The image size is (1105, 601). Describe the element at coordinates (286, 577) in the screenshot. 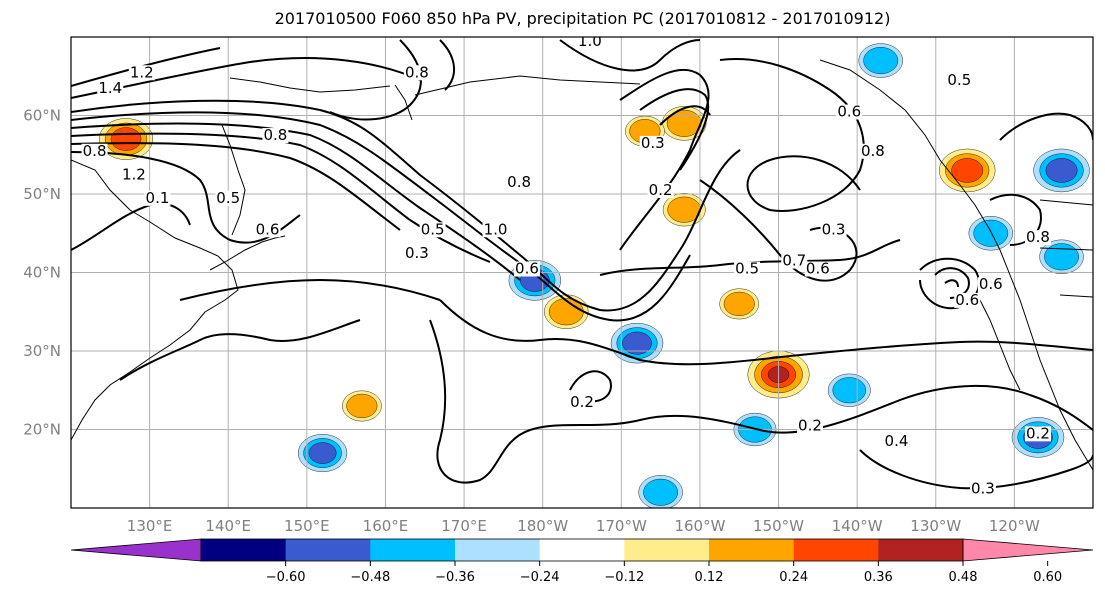

I see `colorbar-tick-label: −0.60` at that location.